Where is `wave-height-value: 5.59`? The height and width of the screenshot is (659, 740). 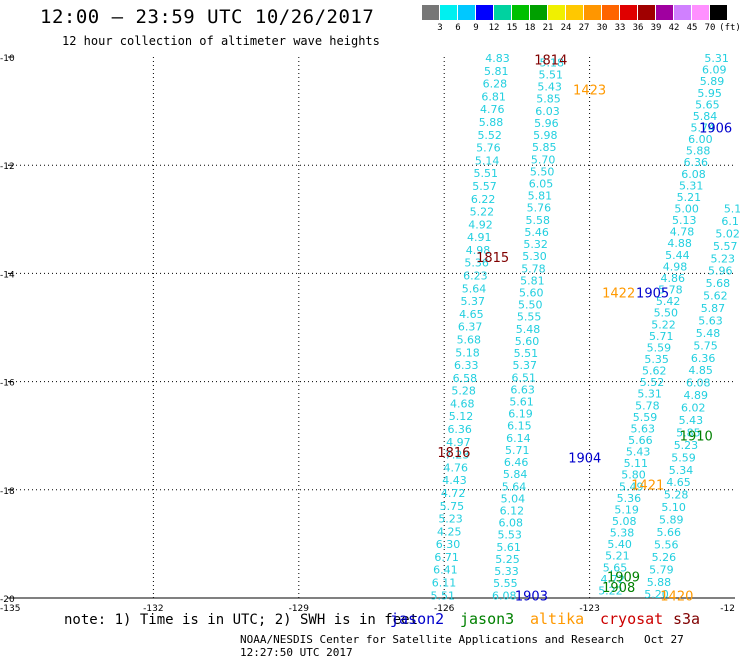 wave-height-value: 5.59 is located at coordinates (659, 347).